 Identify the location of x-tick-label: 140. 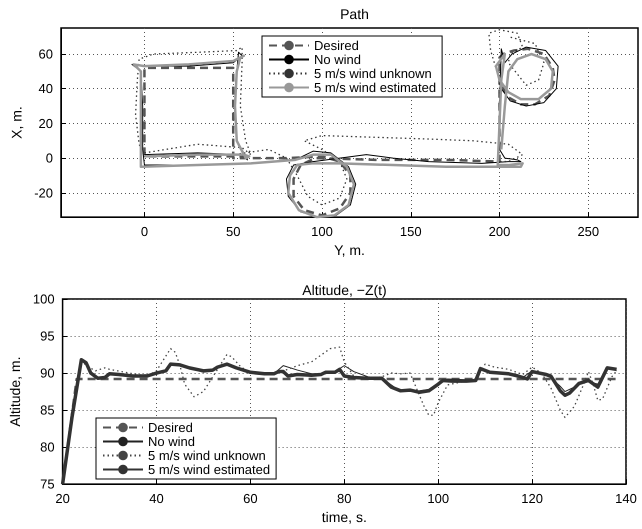
(626, 498).